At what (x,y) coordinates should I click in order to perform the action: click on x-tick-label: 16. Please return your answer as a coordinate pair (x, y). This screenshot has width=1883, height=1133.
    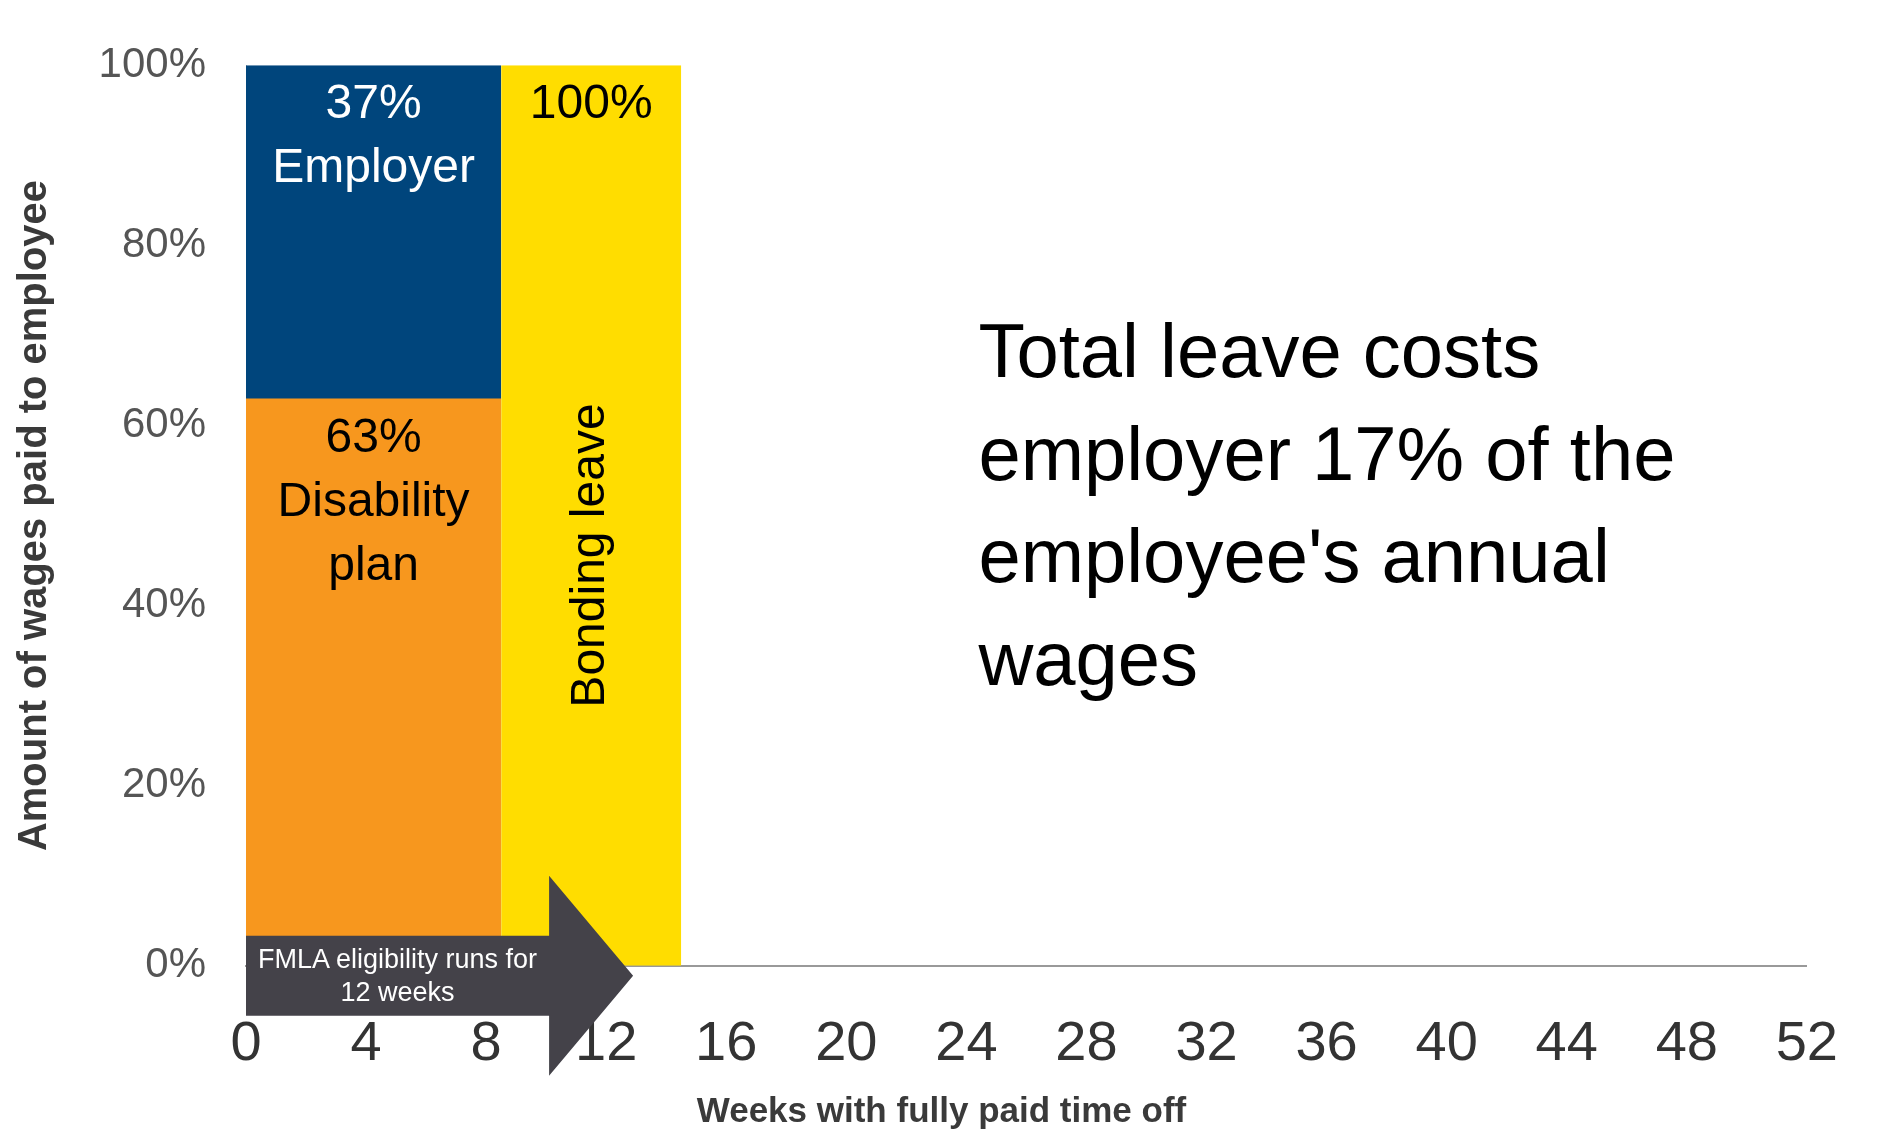
    Looking at the image, I should click on (726, 1040).